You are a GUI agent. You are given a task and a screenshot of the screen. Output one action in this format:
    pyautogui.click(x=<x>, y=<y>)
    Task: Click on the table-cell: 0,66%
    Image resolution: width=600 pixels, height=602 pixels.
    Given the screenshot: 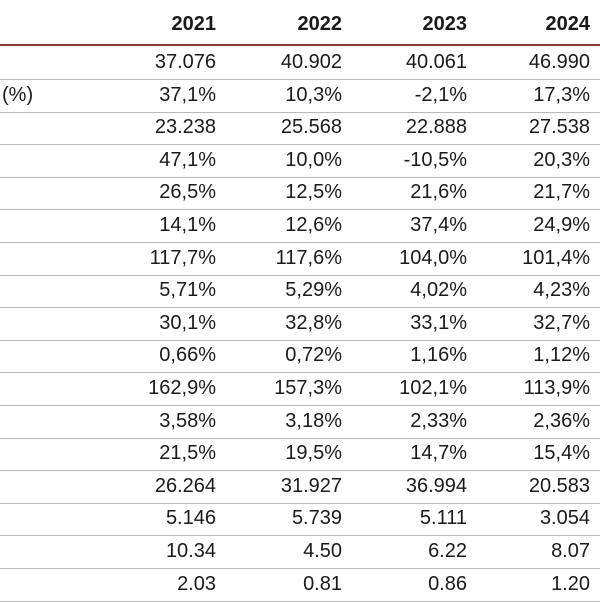 What is the action you would take?
    pyautogui.click(x=187, y=355)
    